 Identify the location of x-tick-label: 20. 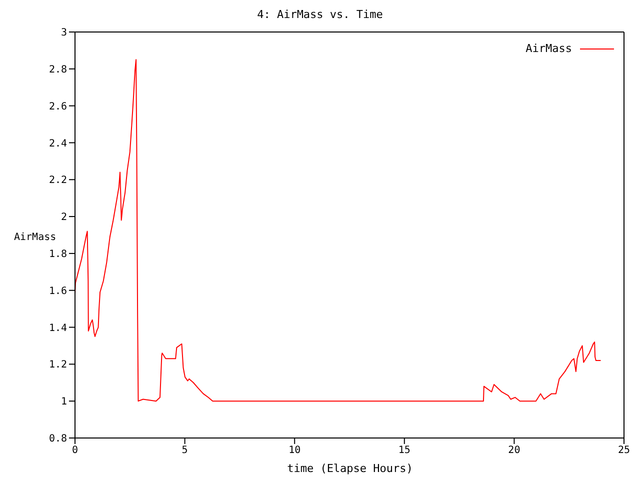
(514, 450).